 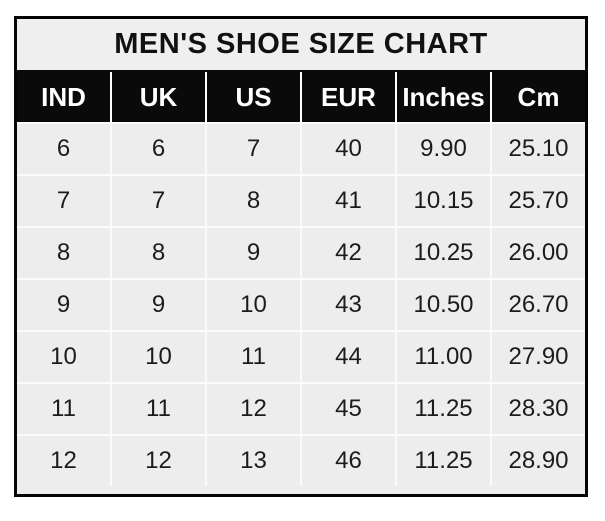 I want to click on bottom-strip, so click(x=301, y=491).